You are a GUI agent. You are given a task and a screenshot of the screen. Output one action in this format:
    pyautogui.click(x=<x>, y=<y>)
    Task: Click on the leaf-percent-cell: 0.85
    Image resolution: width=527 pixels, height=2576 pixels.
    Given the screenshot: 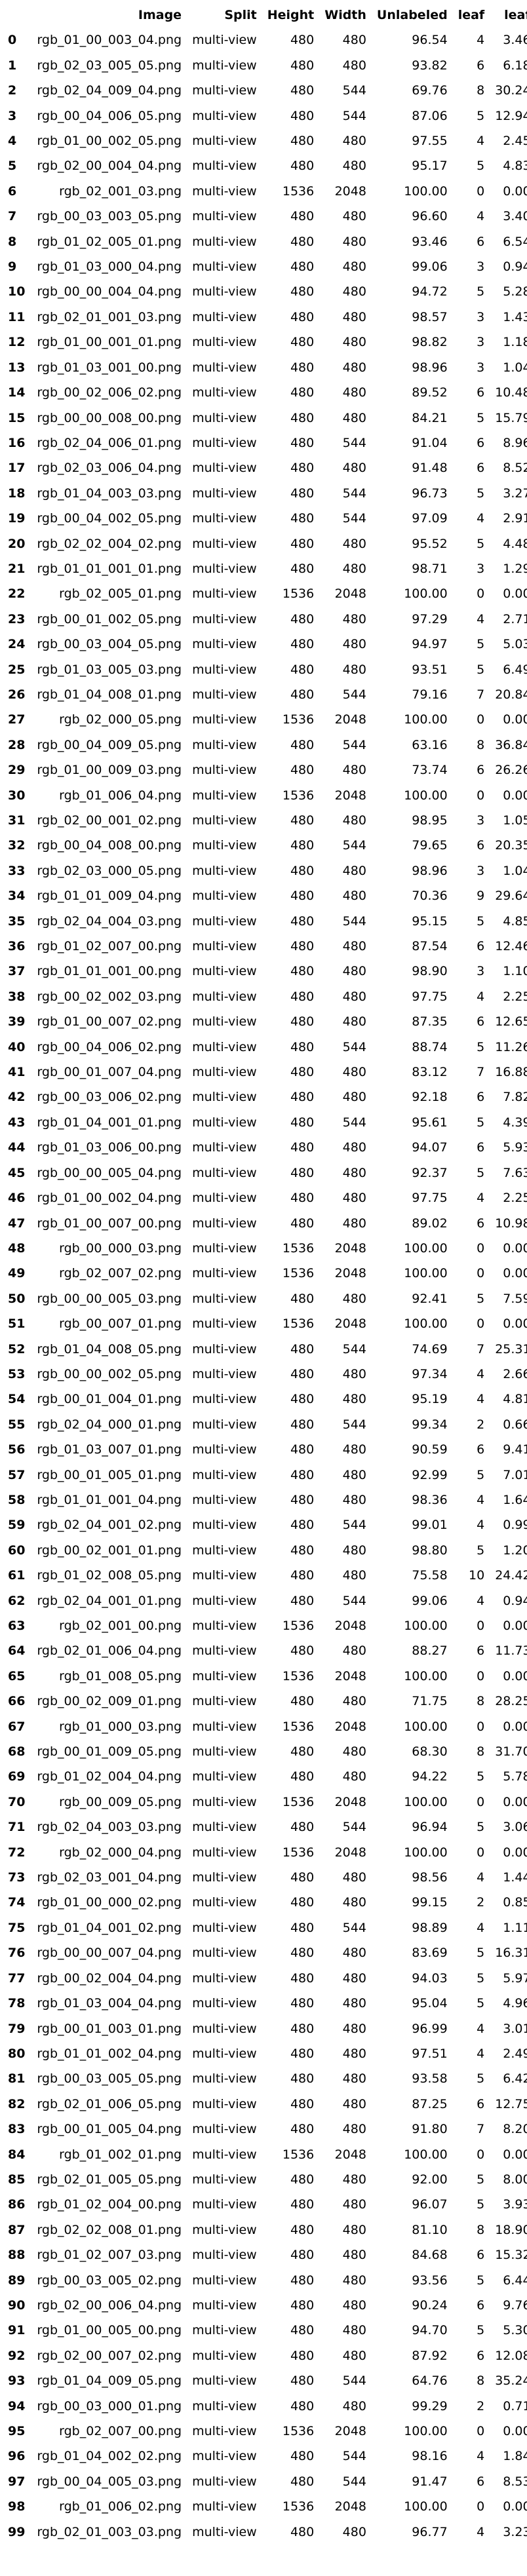 What is the action you would take?
    pyautogui.click(x=515, y=1902)
    